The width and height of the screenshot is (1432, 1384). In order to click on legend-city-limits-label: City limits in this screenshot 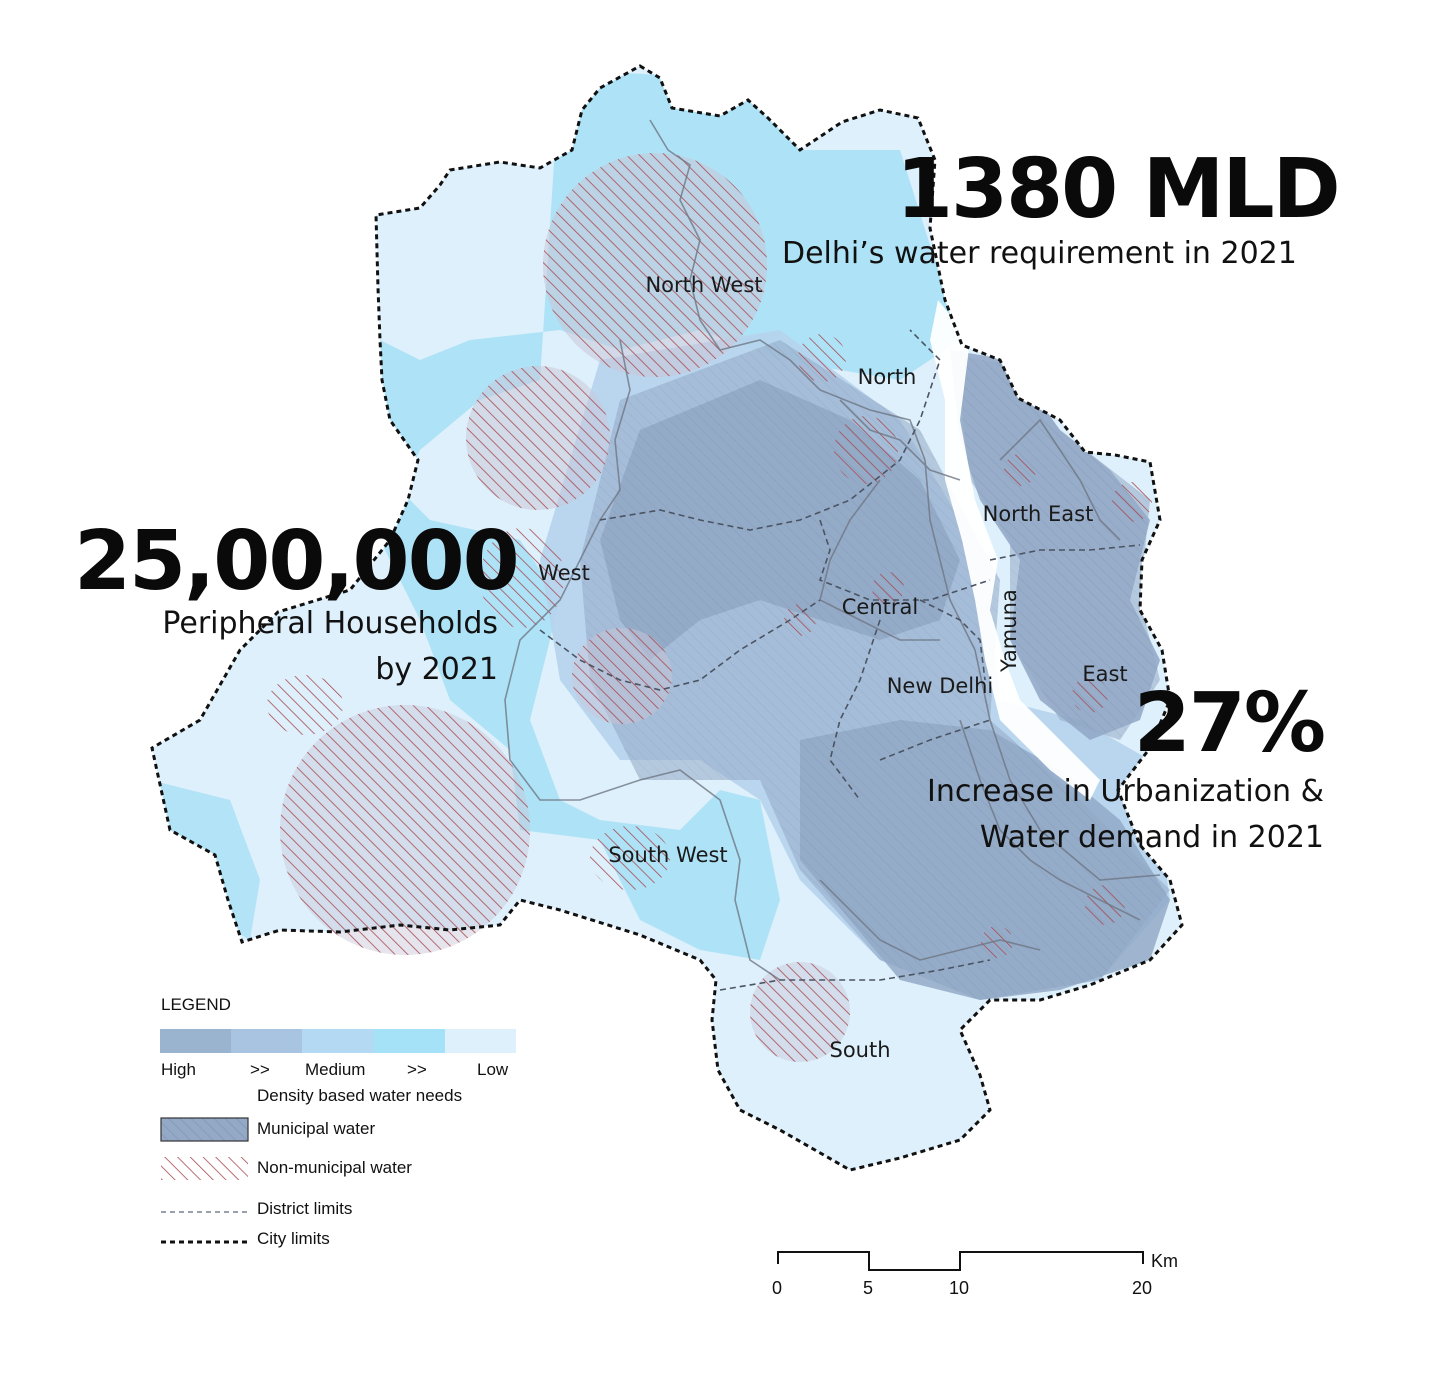, I will do `click(293, 1238)`.